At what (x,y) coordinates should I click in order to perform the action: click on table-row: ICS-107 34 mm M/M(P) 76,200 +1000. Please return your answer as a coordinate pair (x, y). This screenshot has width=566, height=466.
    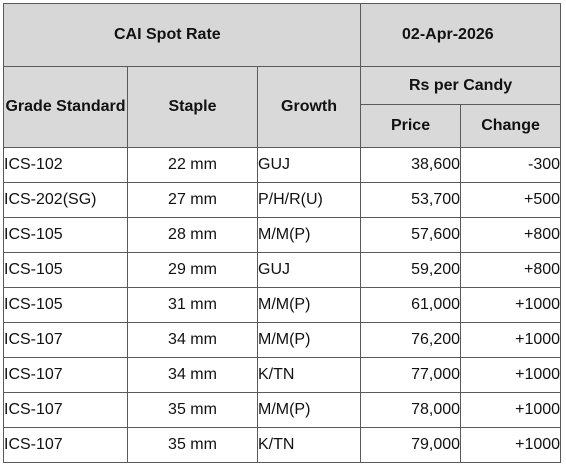
    Looking at the image, I should click on (282, 340).